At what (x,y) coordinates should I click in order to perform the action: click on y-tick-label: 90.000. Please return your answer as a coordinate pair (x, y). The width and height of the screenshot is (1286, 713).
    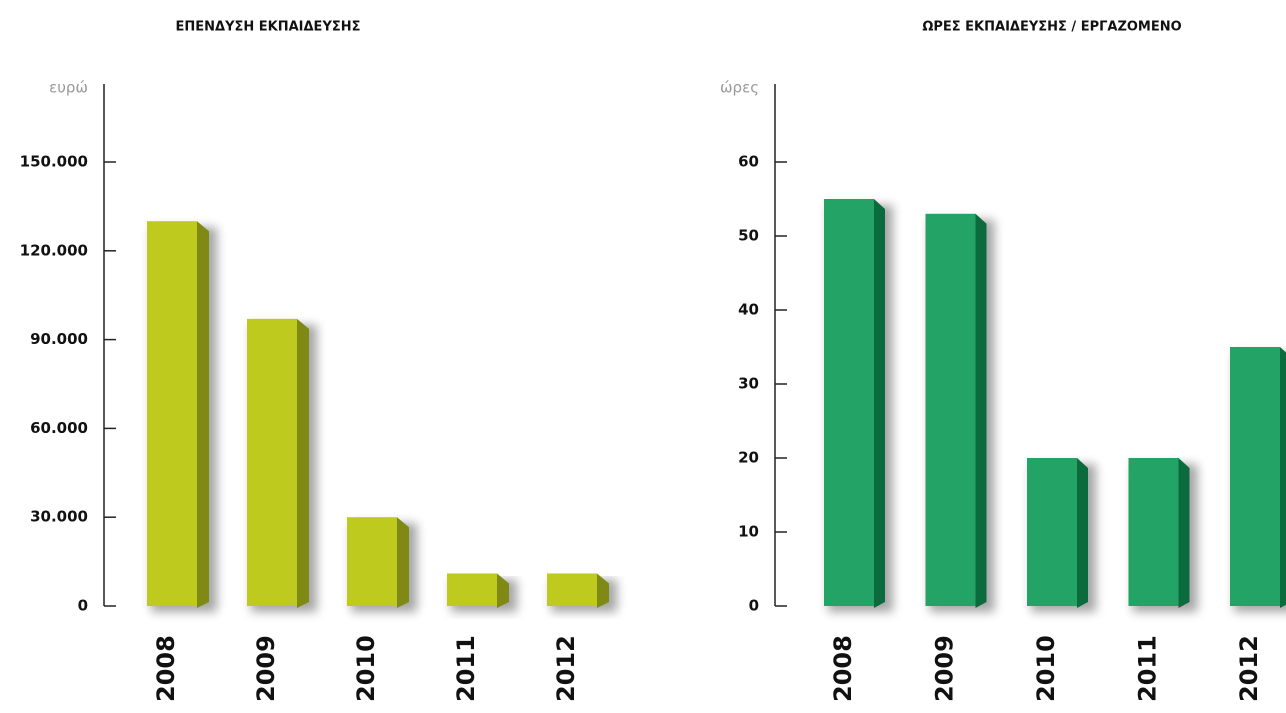
    Looking at the image, I should click on (59, 339).